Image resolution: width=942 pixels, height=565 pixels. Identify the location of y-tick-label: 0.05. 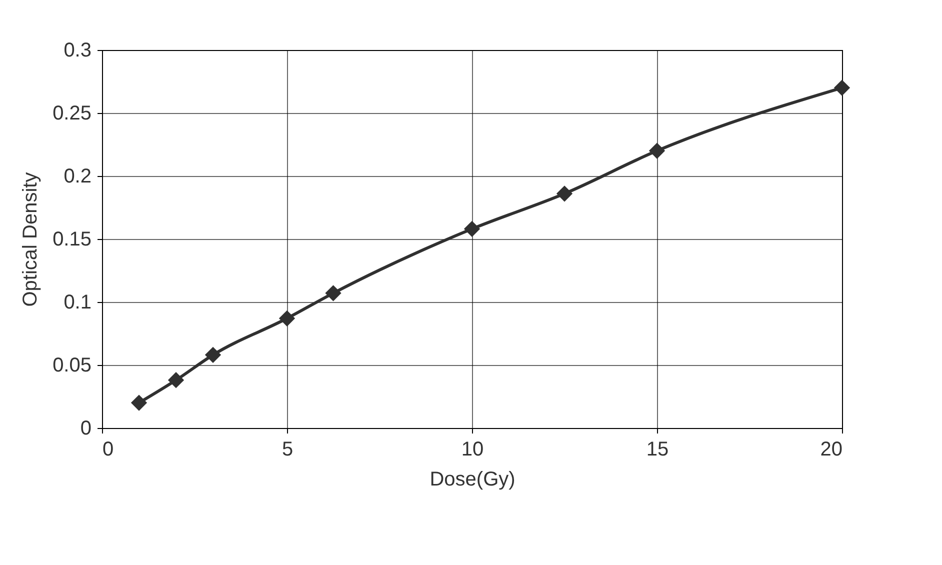
(72, 365).